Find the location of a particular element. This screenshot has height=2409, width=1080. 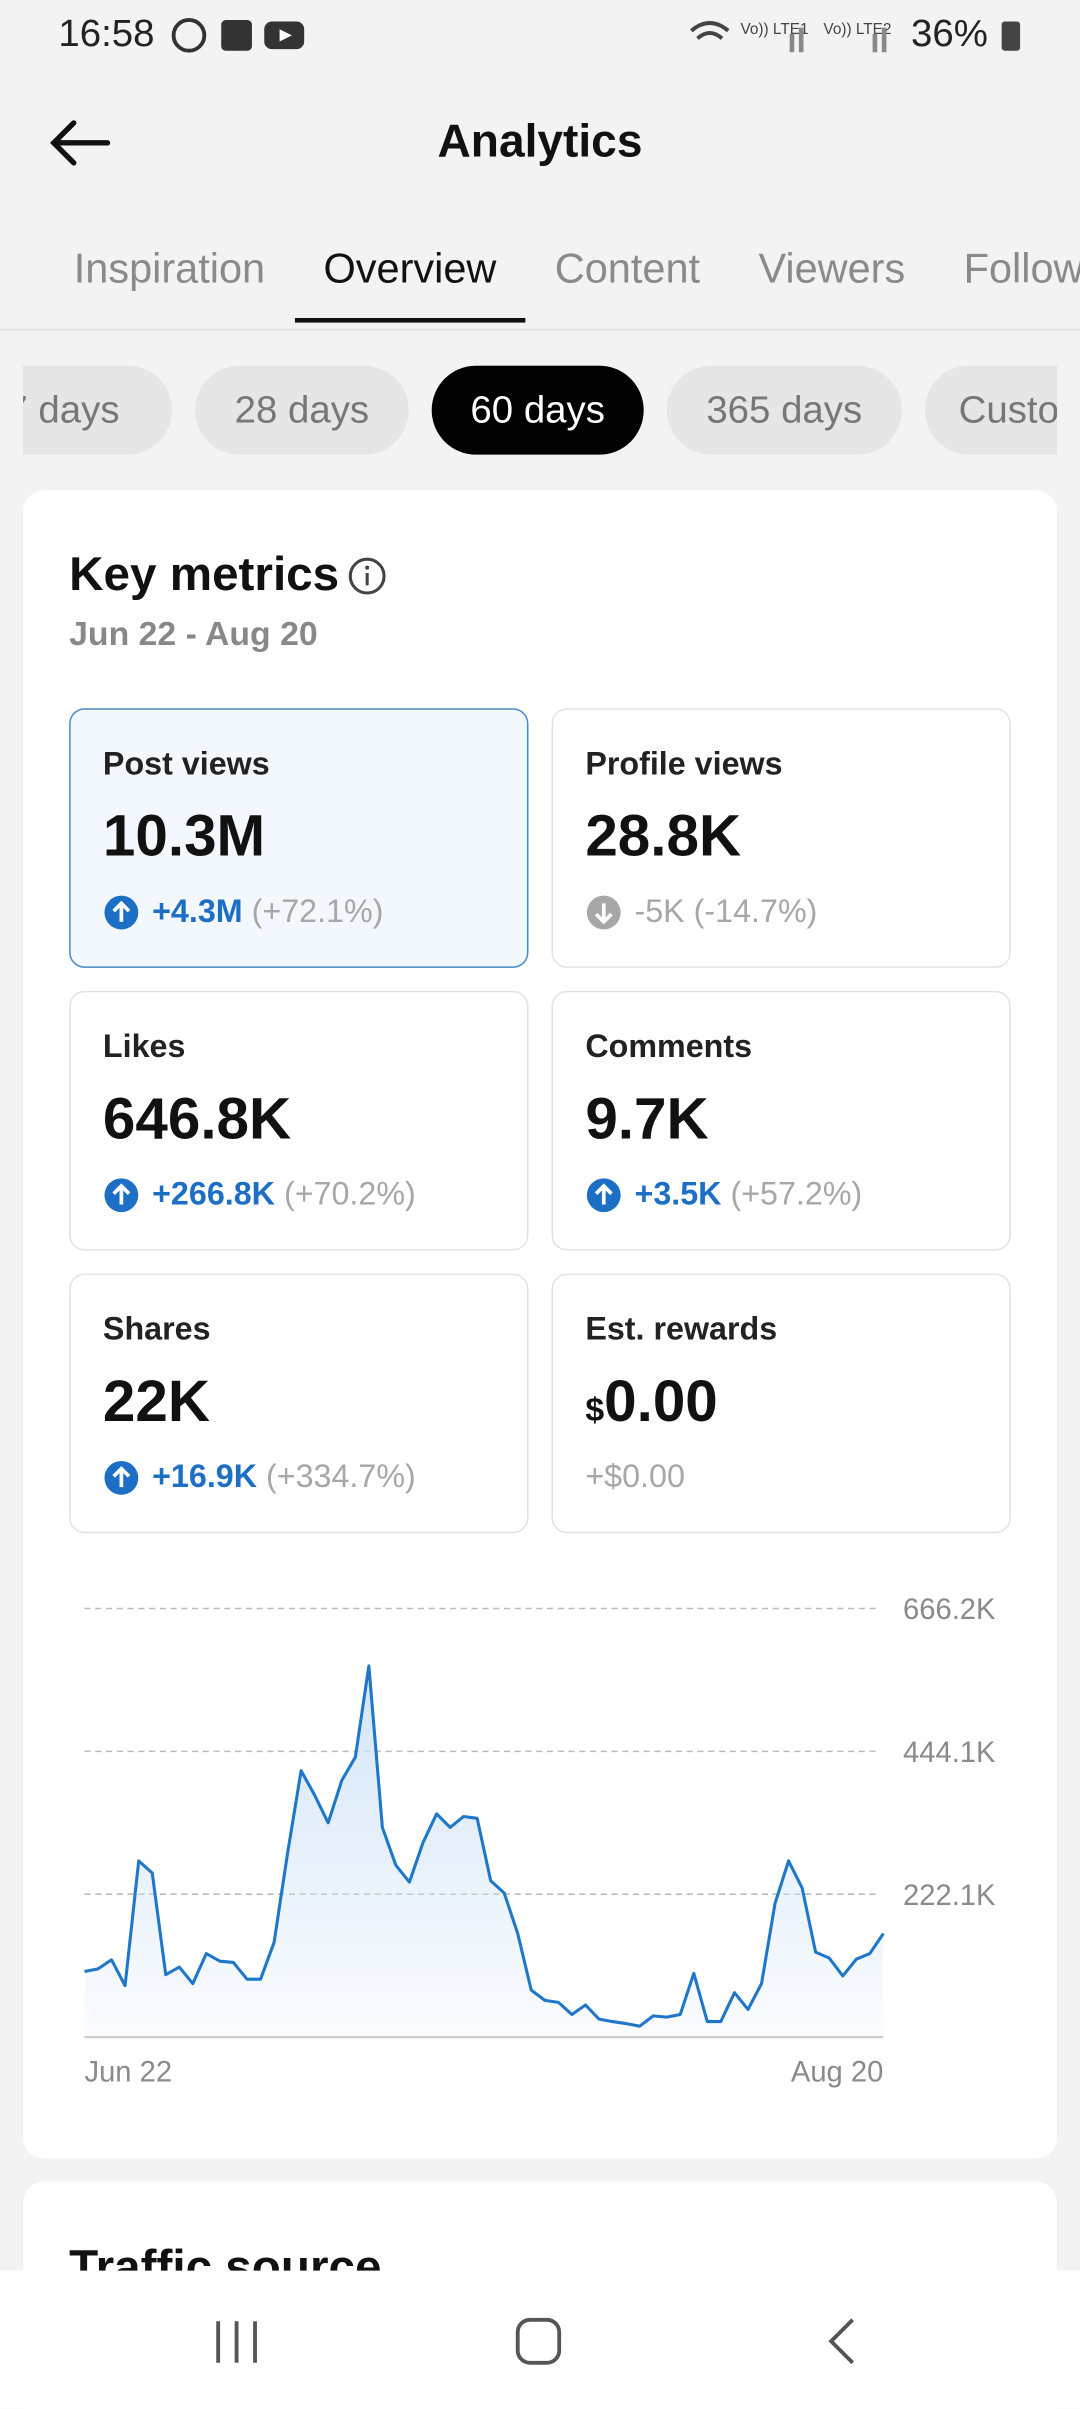

svg-text: Vo)) LTE2 is located at coordinates (857, 29).